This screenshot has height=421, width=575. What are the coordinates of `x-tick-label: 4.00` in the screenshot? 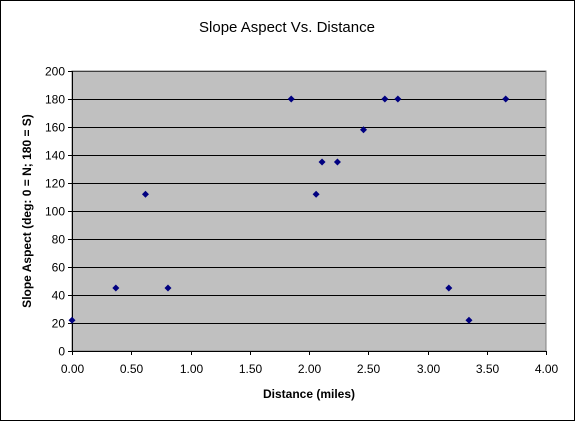 It's located at (547, 369).